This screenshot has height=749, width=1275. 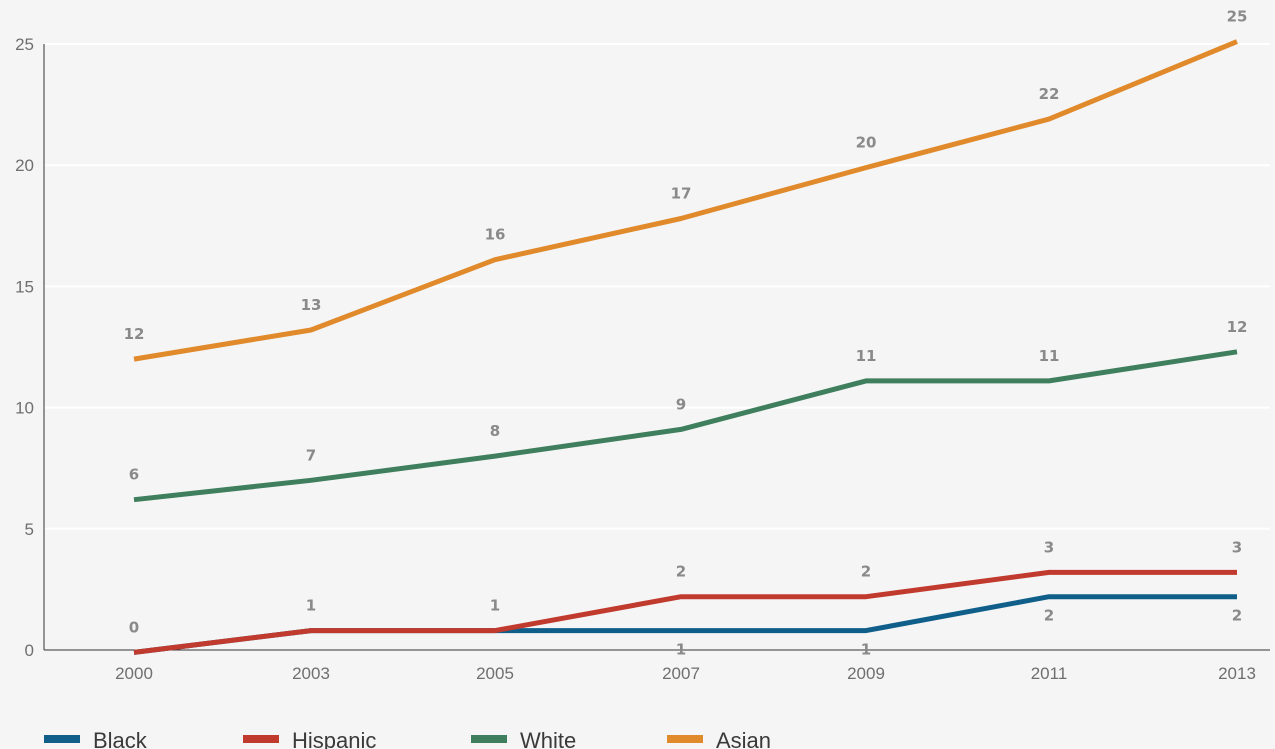 I want to click on x-tick-label: 2009, so click(x=866, y=673).